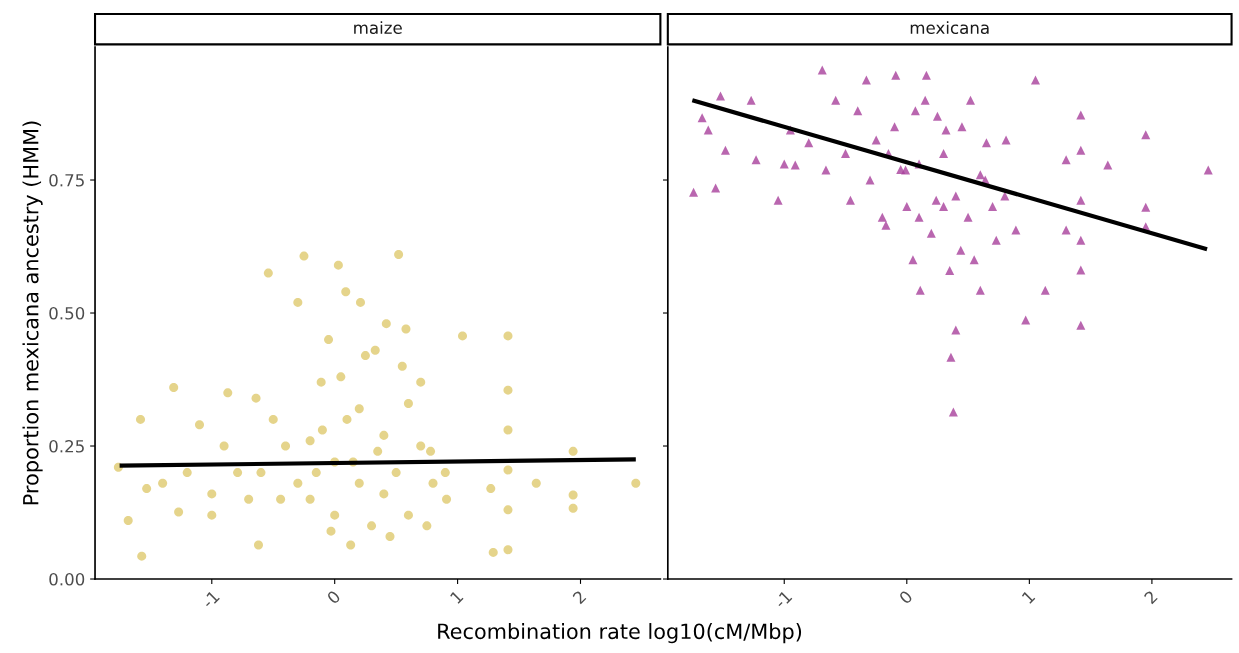 Image resolution: width=1239 pixels, height=653 pixels. Describe the element at coordinates (67, 579) in the screenshot. I see `y-tick-label: 0.00` at that location.